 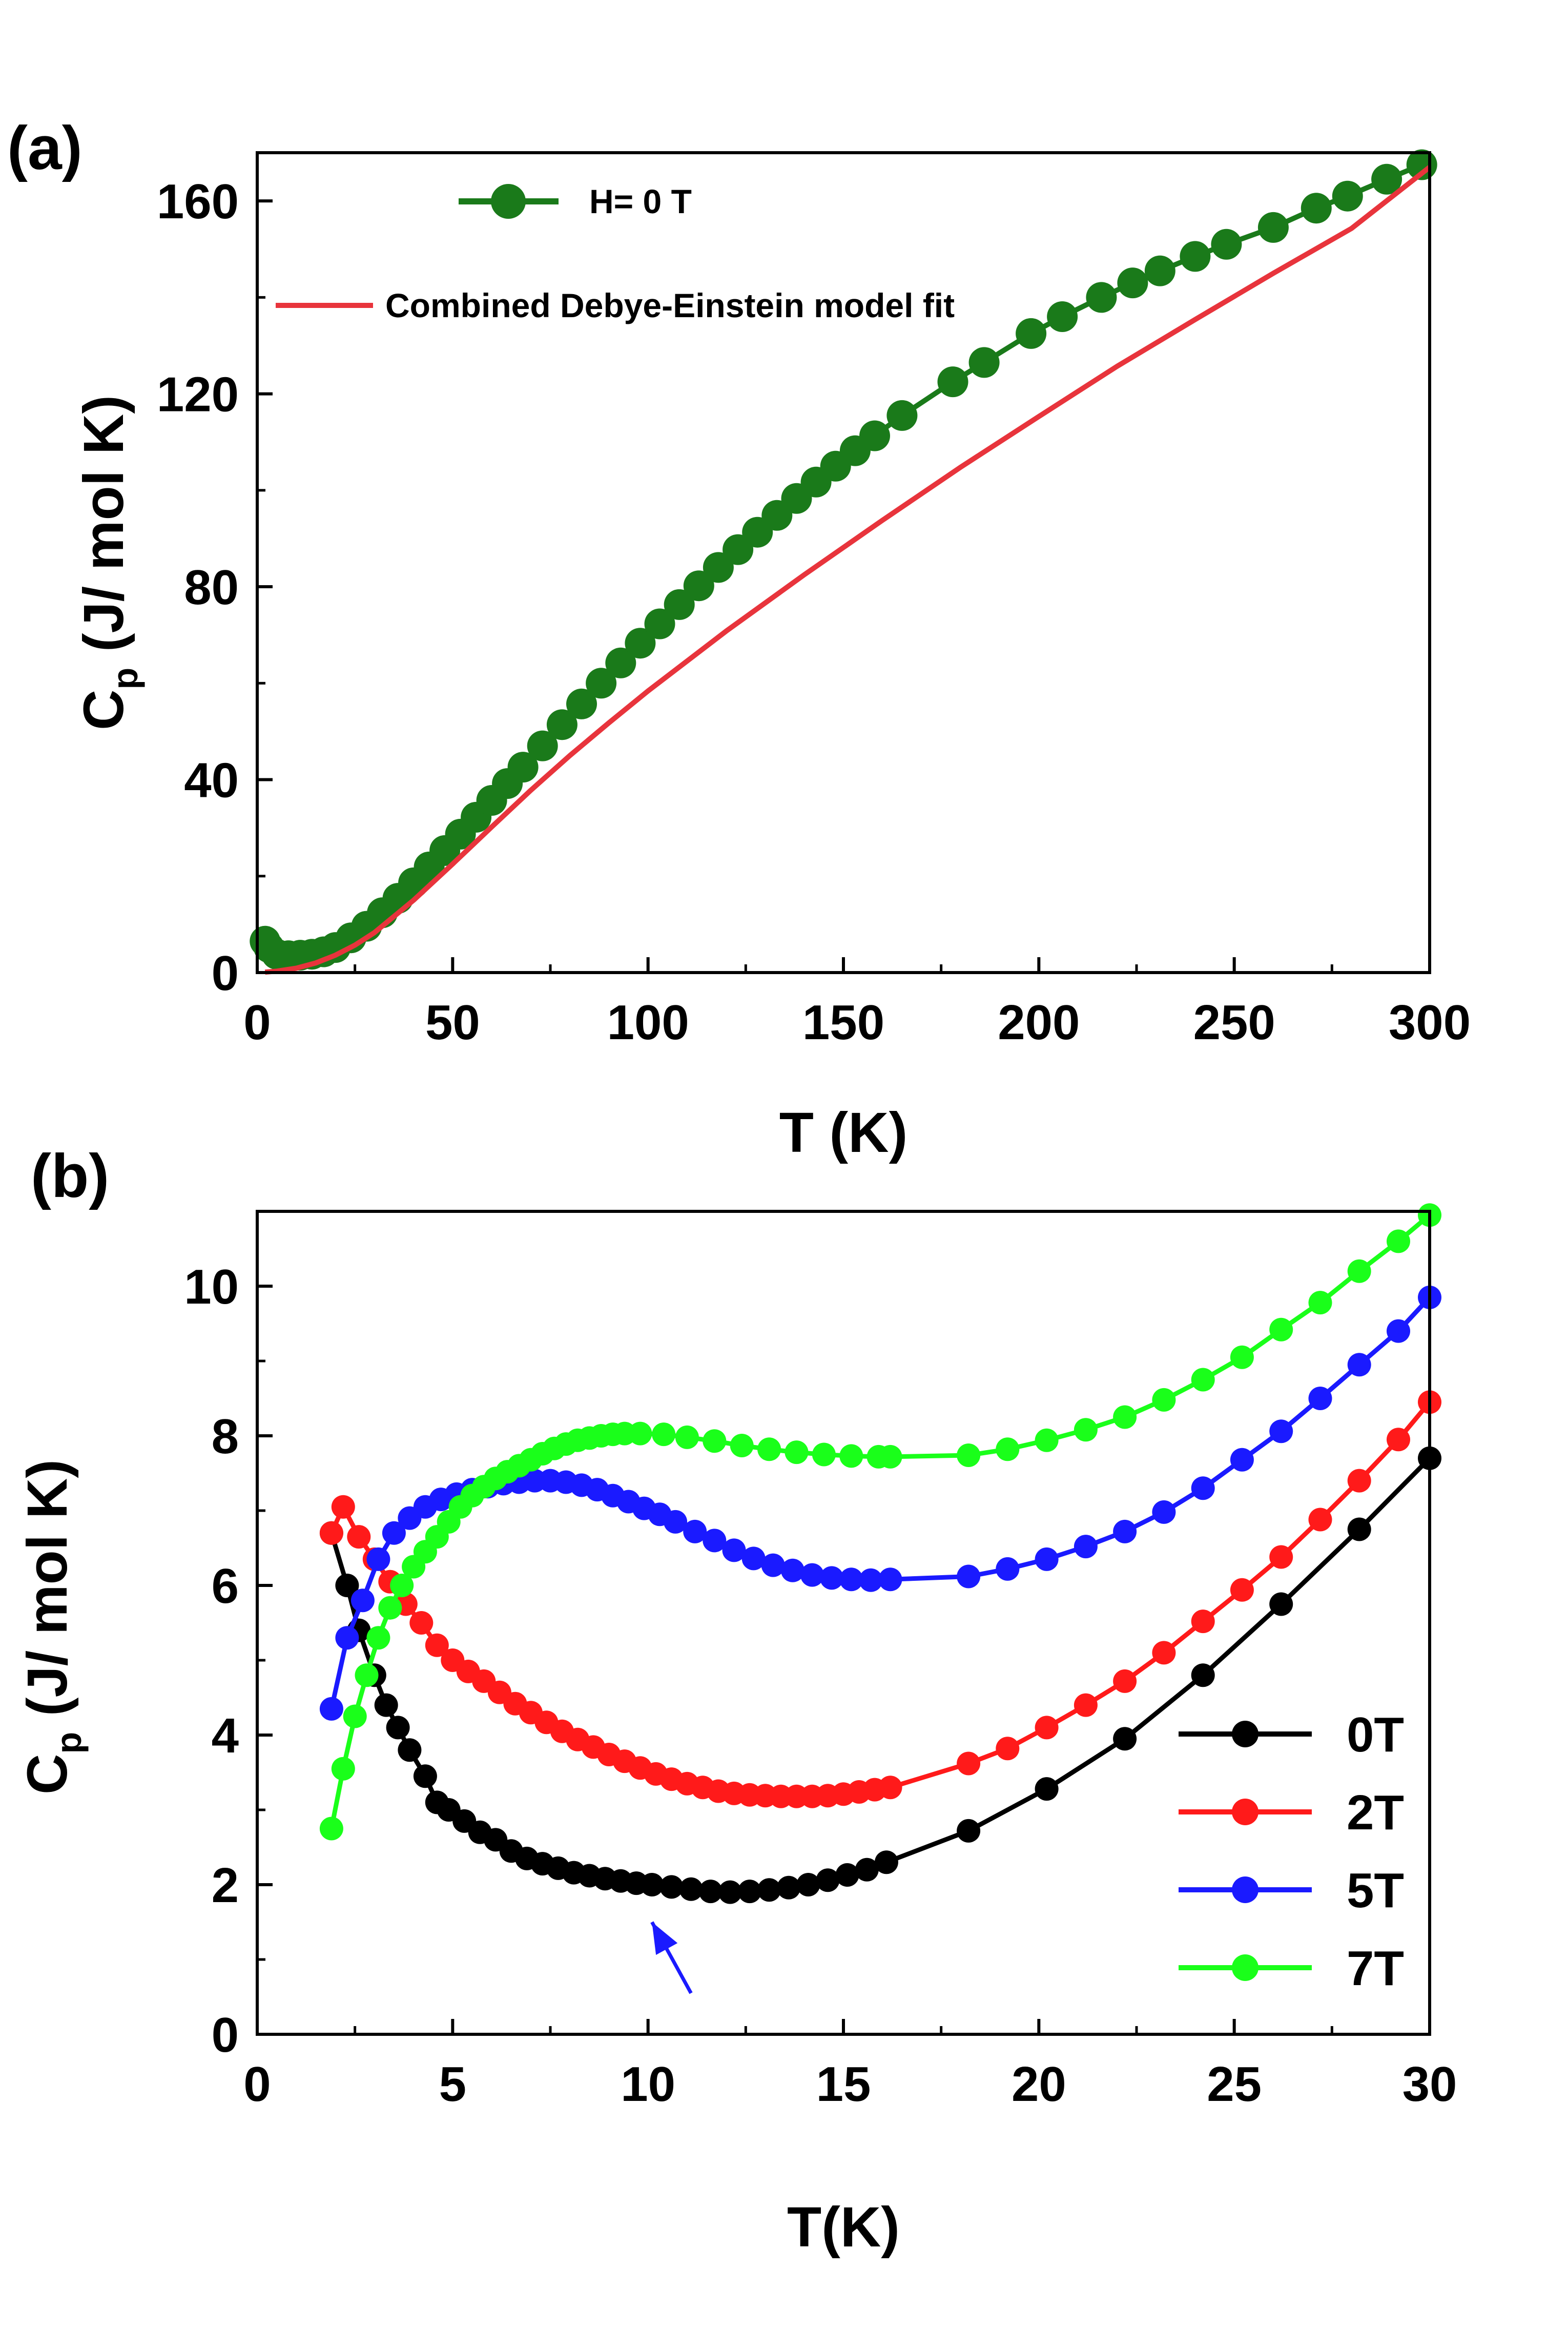 What do you see at coordinates (615, 253) in the screenshot?
I see `panel-a-legend: H= 0 T Combined Debye-Einstein model fit` at bounding box center [615, 253].